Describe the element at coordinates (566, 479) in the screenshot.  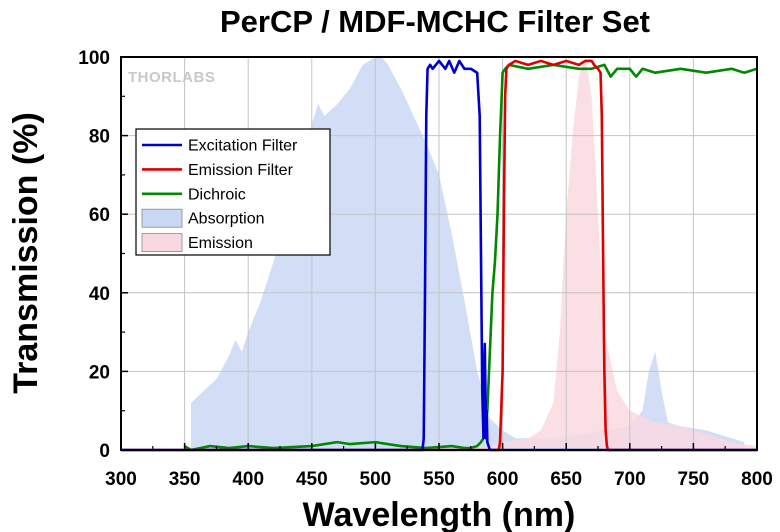
I see `x-tick-label: 650` at that location.